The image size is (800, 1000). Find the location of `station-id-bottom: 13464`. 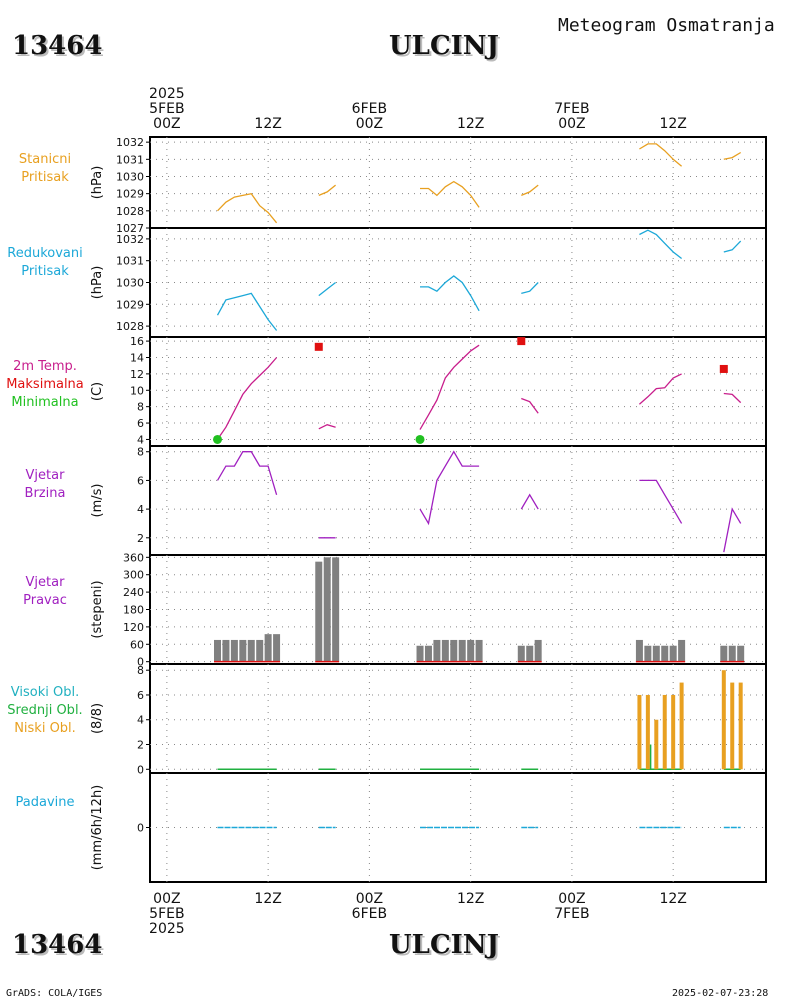

station-id-bottom: 13464 is located at coordinates (57, 945).